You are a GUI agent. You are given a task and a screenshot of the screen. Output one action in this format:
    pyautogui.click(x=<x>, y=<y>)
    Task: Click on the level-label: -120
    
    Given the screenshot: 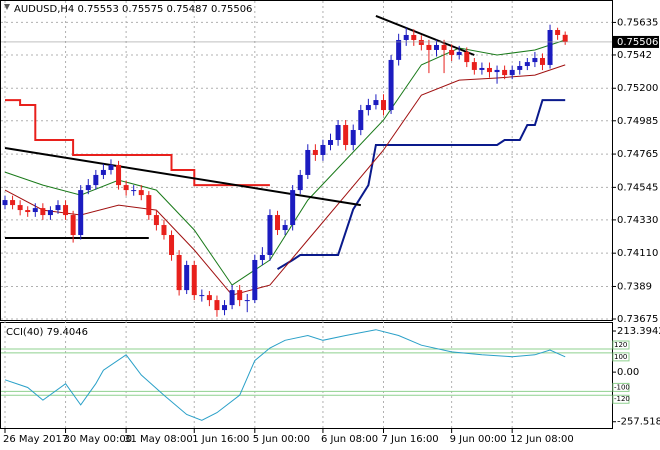 What is the action you would take?
    pyautogui.click(x=622, y=399)
    